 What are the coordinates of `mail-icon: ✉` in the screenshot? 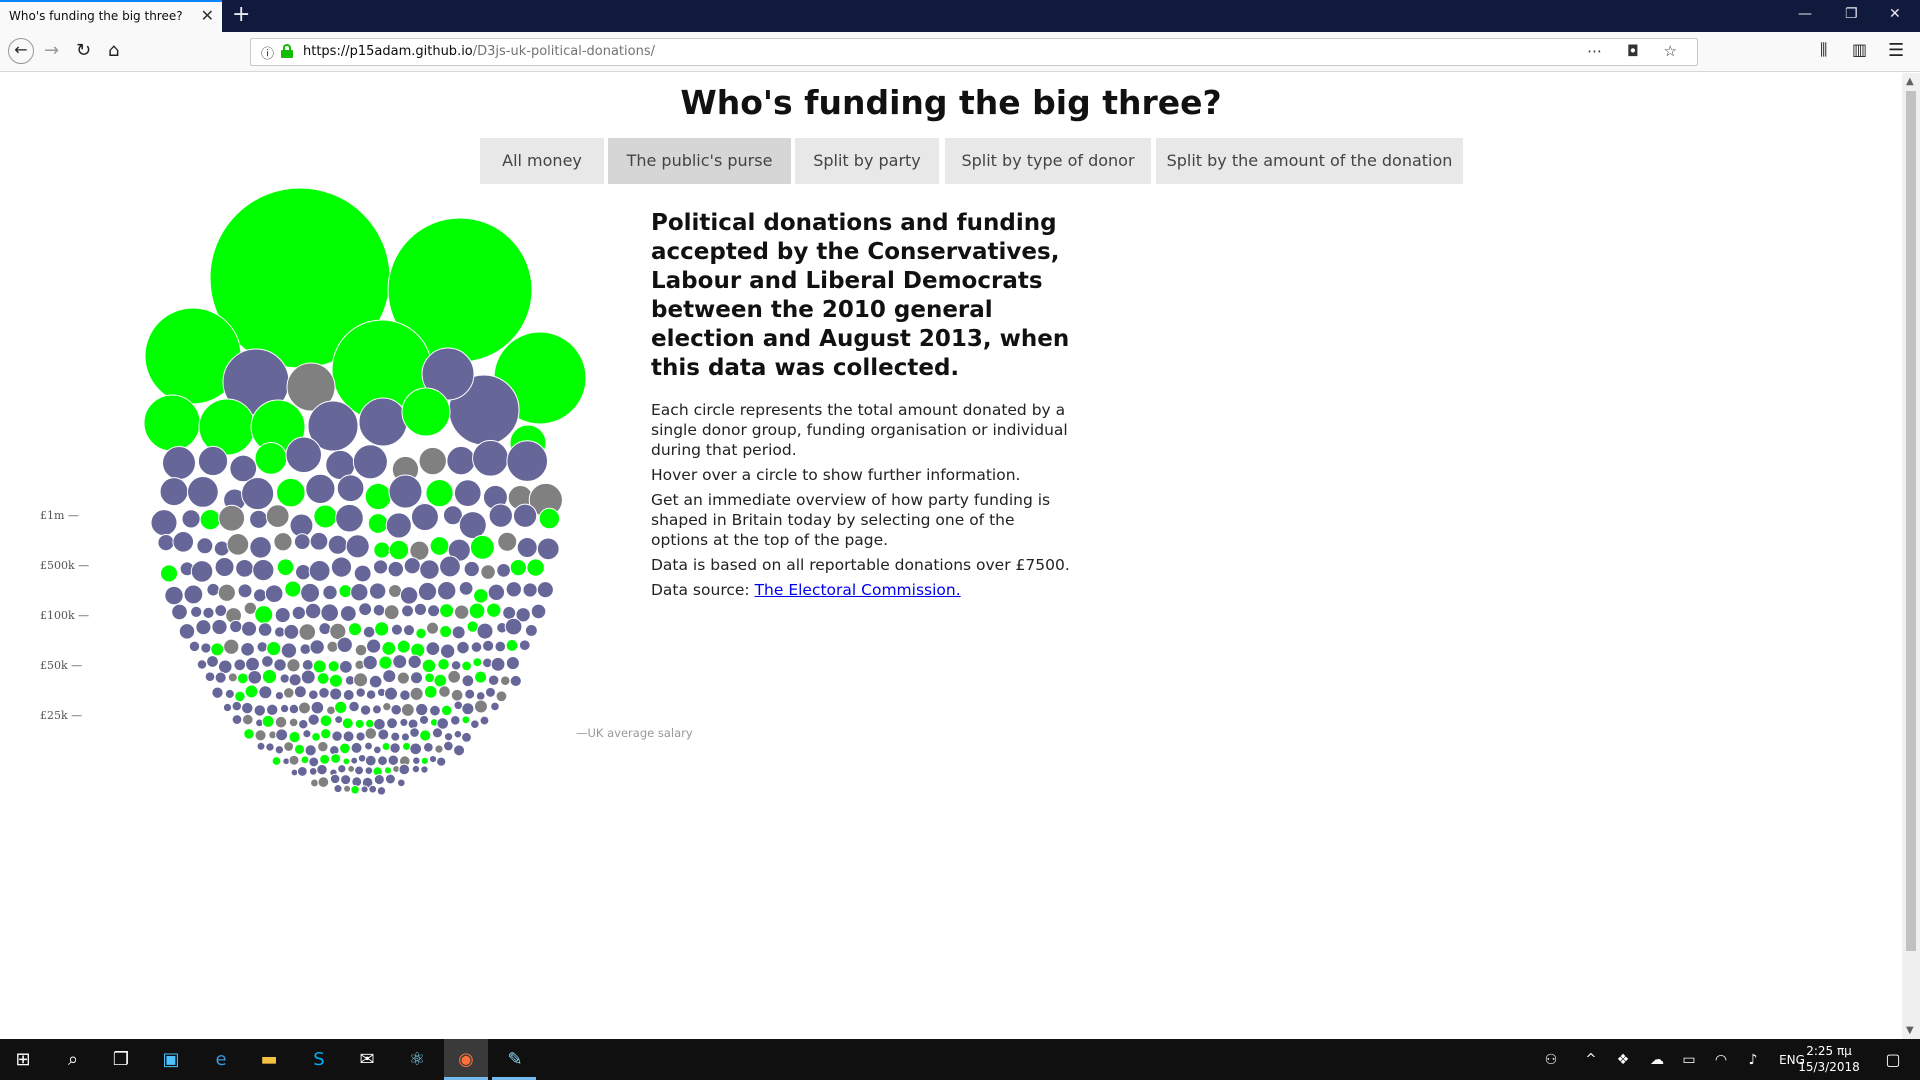 It's located at (367, 1059).